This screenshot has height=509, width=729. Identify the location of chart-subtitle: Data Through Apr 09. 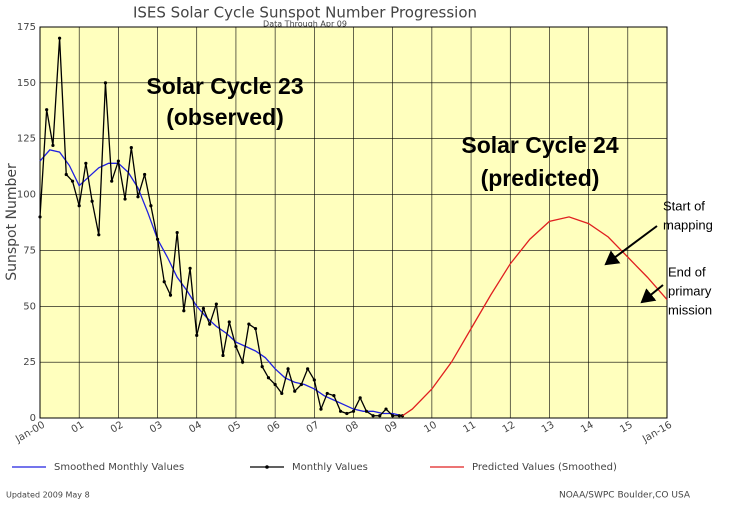
(305, 24).